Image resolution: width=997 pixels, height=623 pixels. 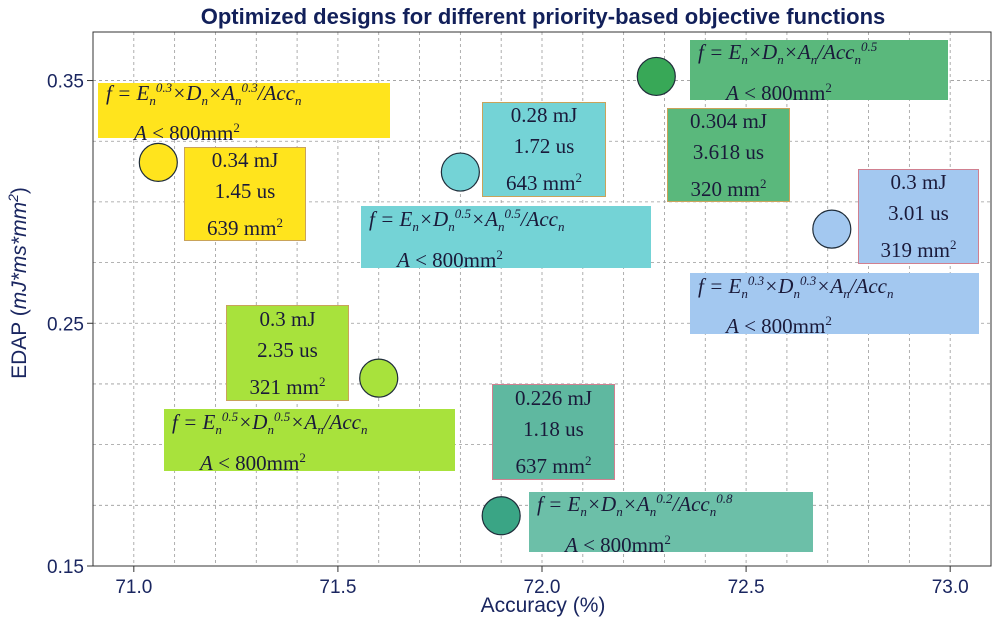 What do you see at coordinates (553, 397) in the screenshot?
I see `energy-value: 0.226 mJ` at bounding box center [553, 397].